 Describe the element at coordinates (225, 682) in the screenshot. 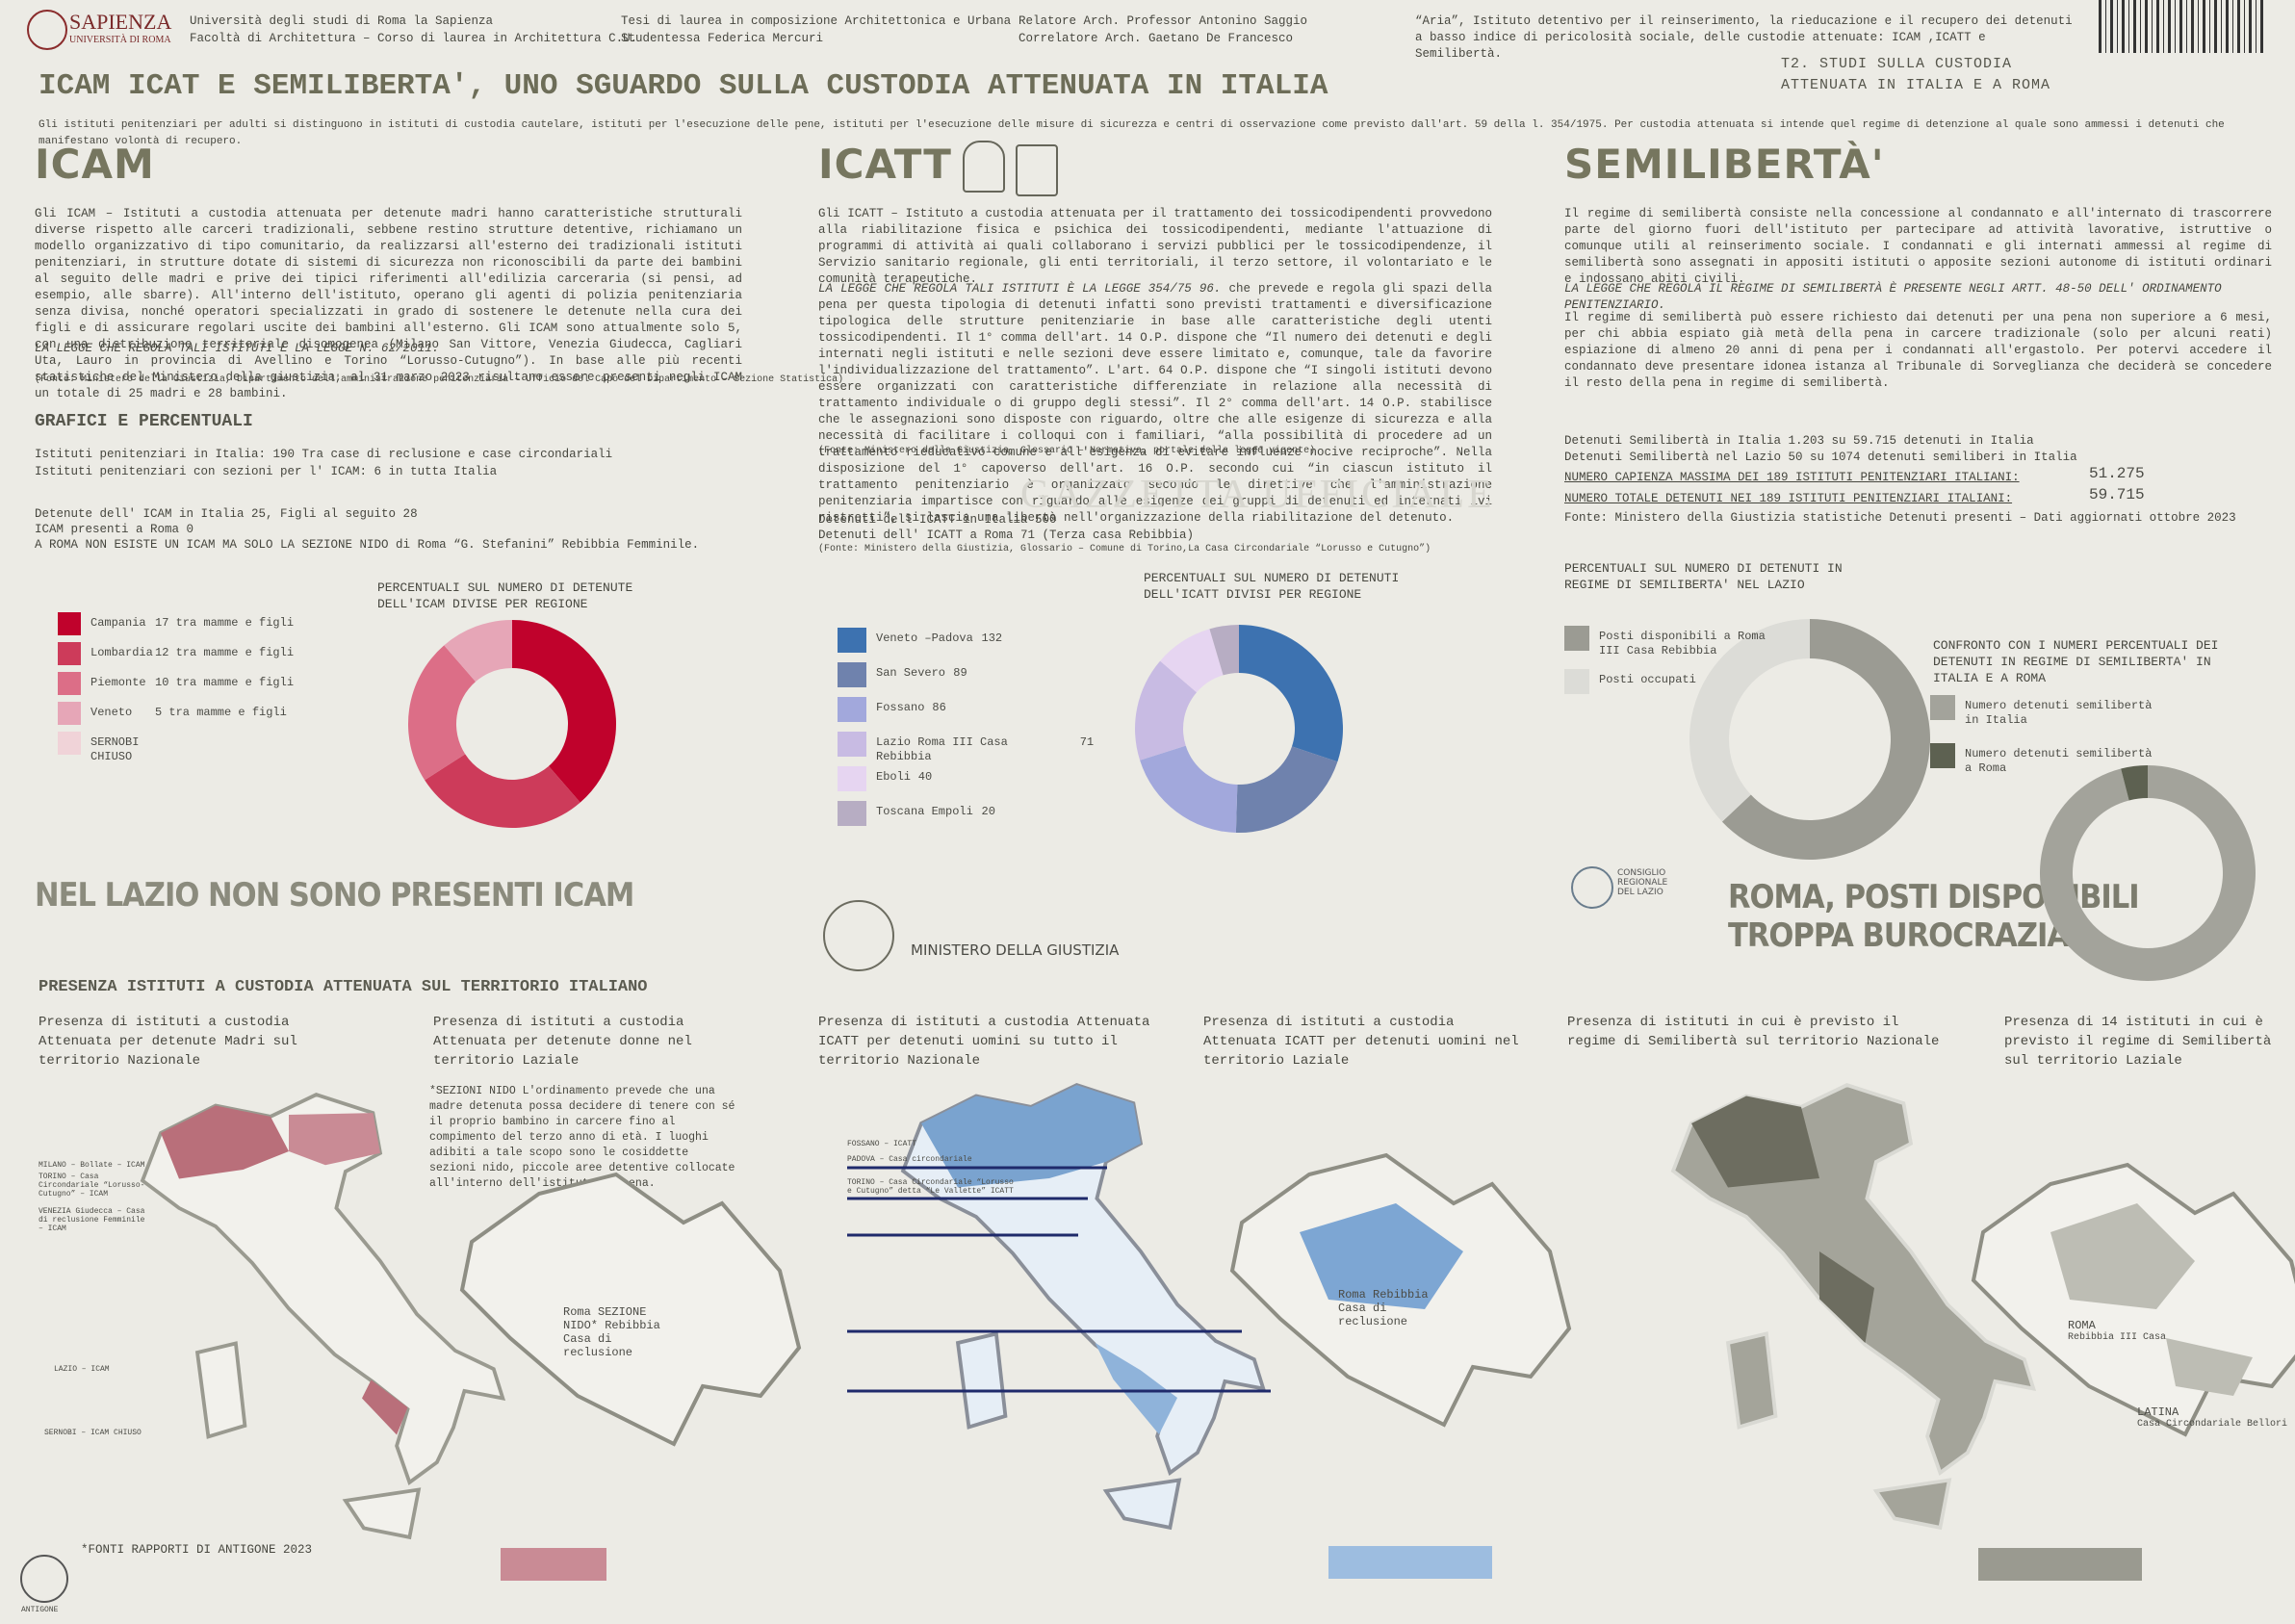

I see `legend-value: 10 tra mamme e figli` at that location.